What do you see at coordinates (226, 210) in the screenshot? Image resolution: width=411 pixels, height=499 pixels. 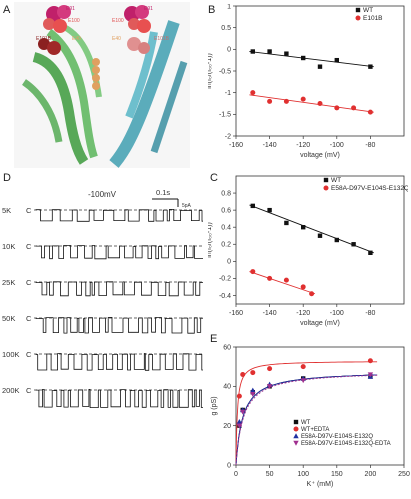 I see `y-tick-label: 0.6` at bounding box center [226, 210].